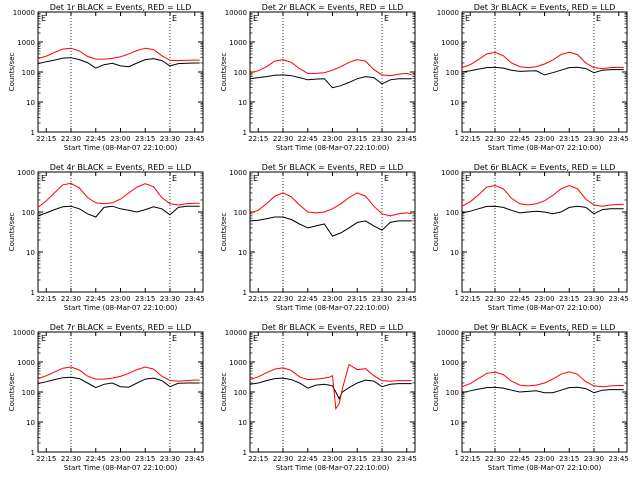 The width and height of the screenshot is (640, 480). Describe the element at coordinates (333, 327) in the screenshot. I see `chart-title: Det 8r BLACK = Events, RED = LLD` at that location.